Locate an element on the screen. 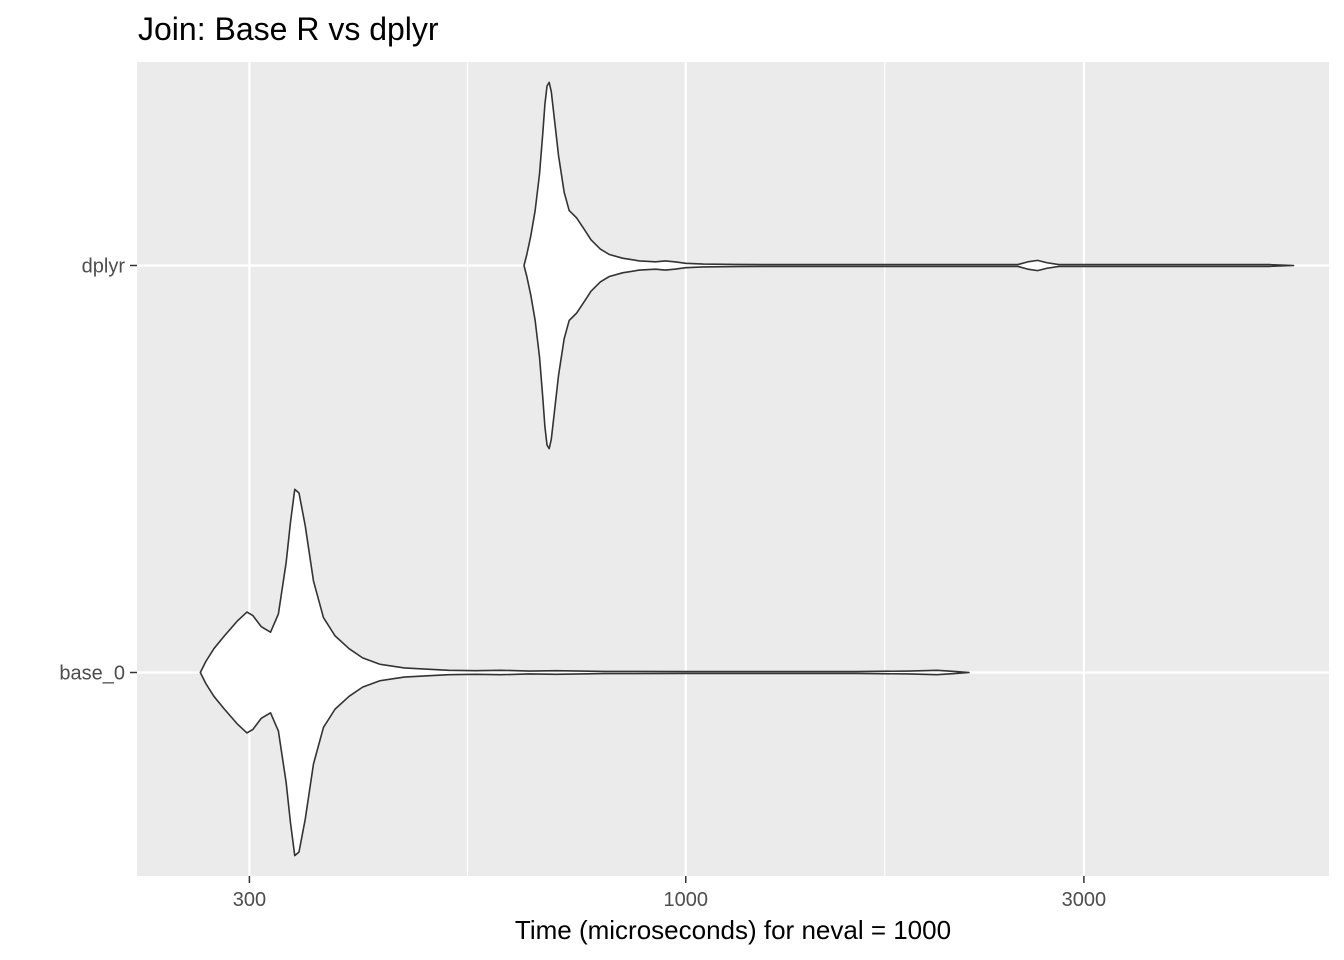 The image size is (1344, 960). x-tick-label: 3000 is located at coordinates (1084, 900).